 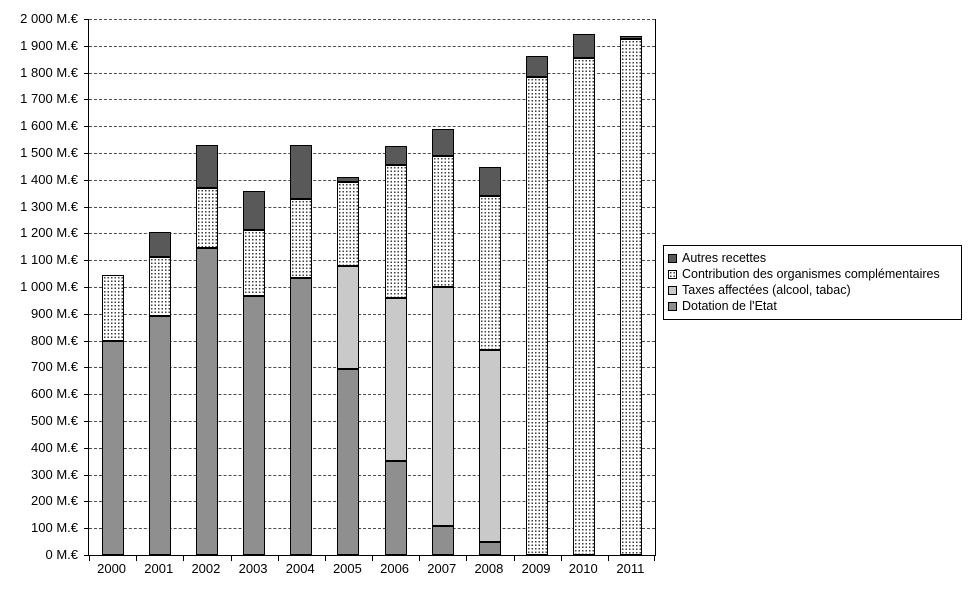 I want to click on y-axis-tick-label: 200 M.€, so click(x=54, y=501).